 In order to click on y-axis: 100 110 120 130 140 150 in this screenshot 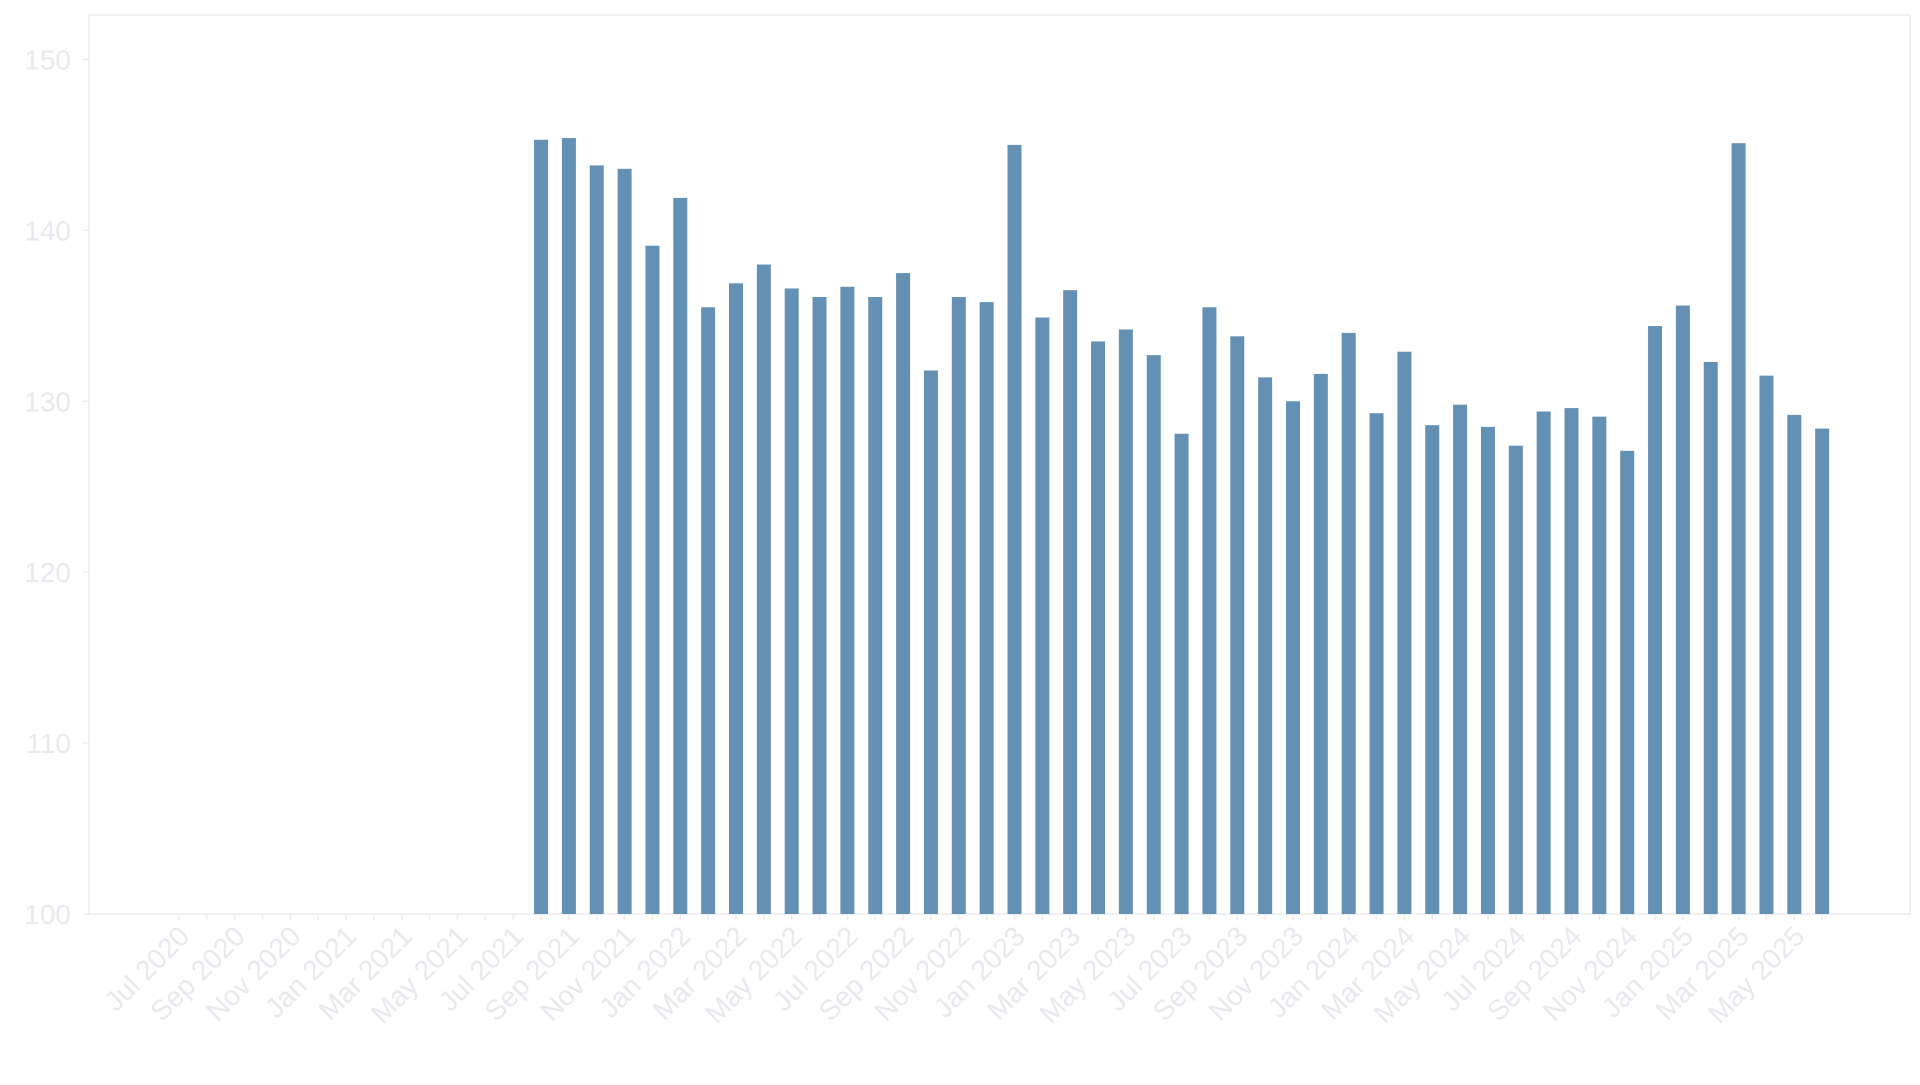, I will do `click(56, 487)`.